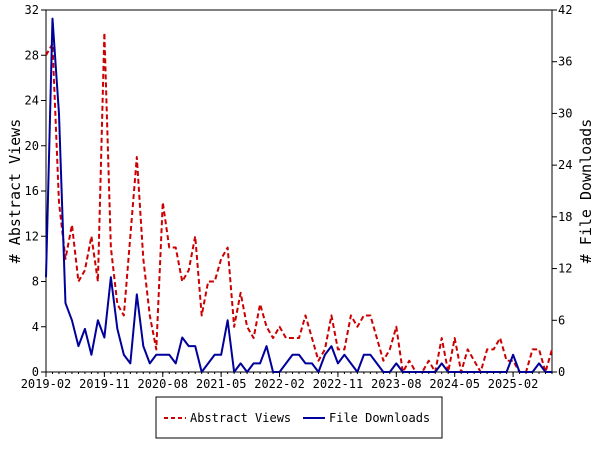  Describe the element at coordinates (32, 191) in the screenshot. I see `y-left-tick-label: 16` at that location.